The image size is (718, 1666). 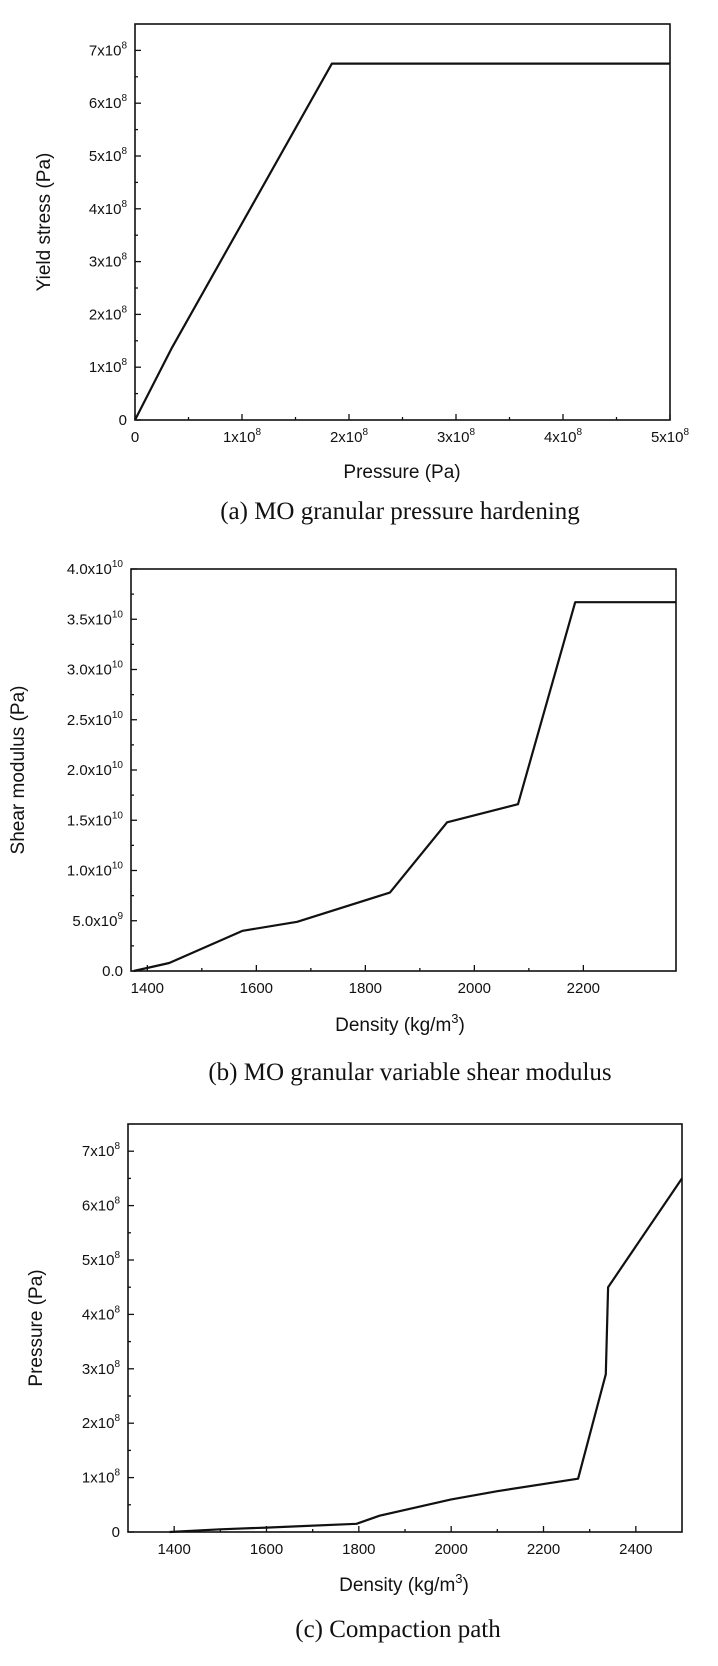 What do you see at coordinates (89, 720) in the screenshot?
I see `tick-mantissa: 2.5x10` at bounding box center [89, 720].